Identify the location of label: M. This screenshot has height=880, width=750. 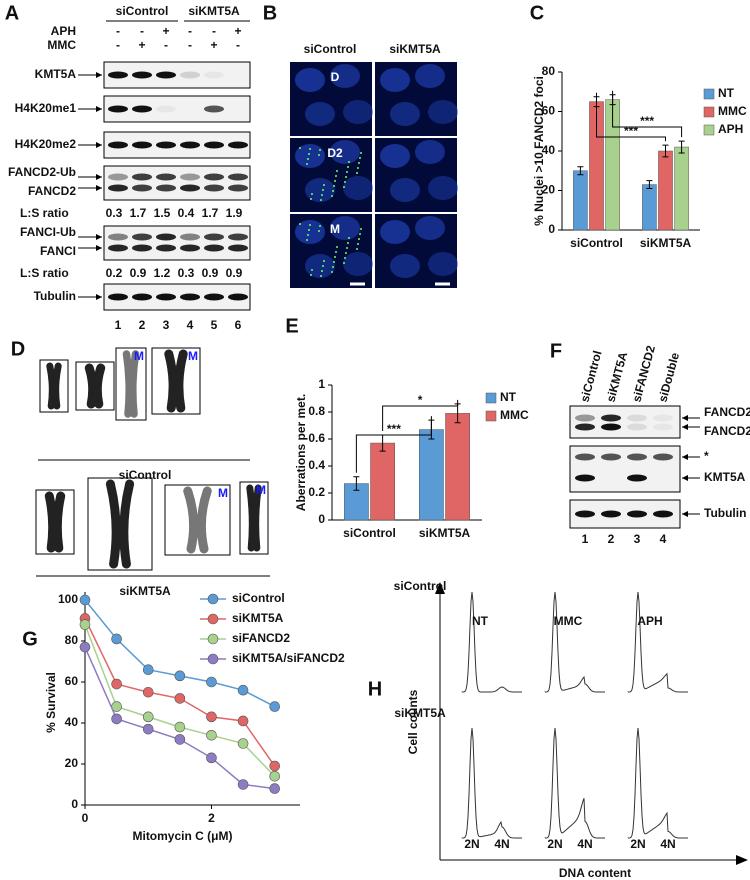
(261, 490).